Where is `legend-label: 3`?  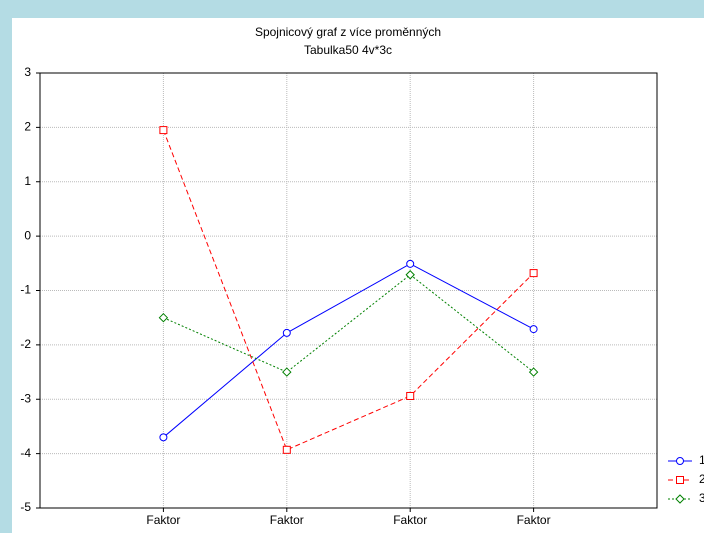
legend-label: 3 is located at coordinates (701, 498).